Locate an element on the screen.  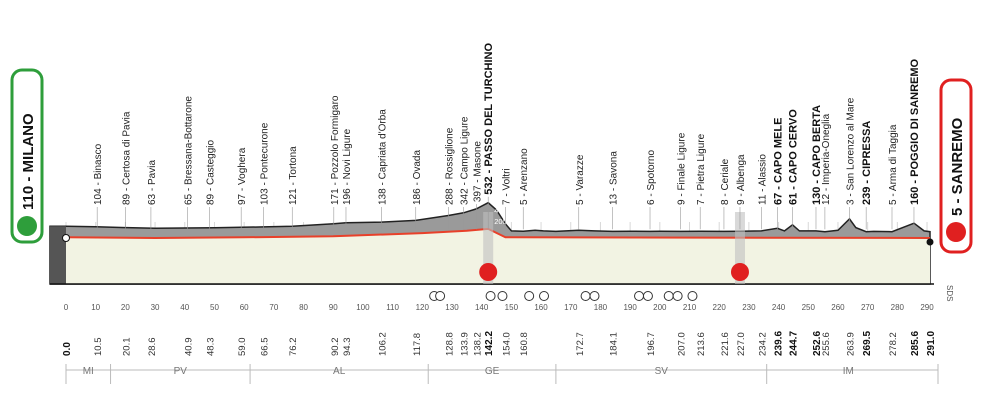
x-tick-label: 140 is located at coordinates (482, 307).